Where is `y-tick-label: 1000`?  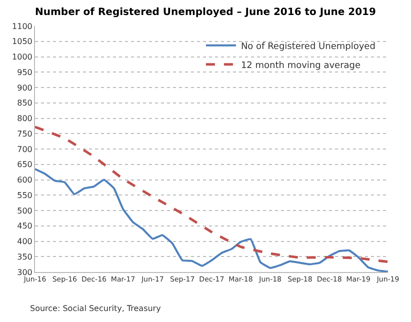 y-tick-label: 1000 is located at coordinates (22, 57).